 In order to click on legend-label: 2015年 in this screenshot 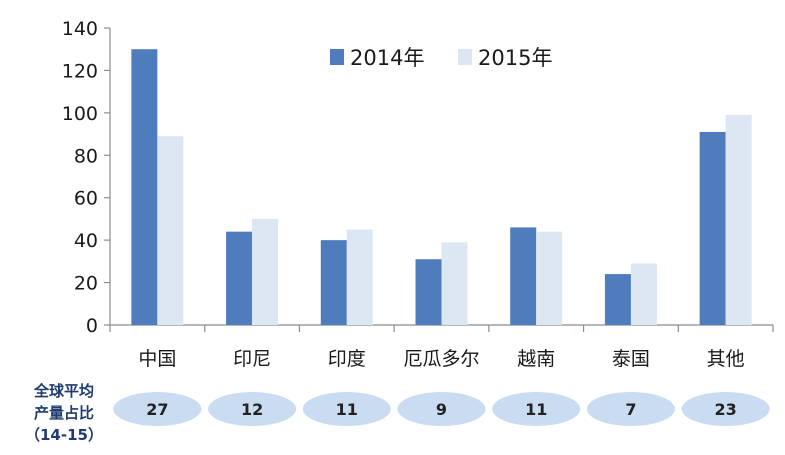, I will do `click(515, 58)`.